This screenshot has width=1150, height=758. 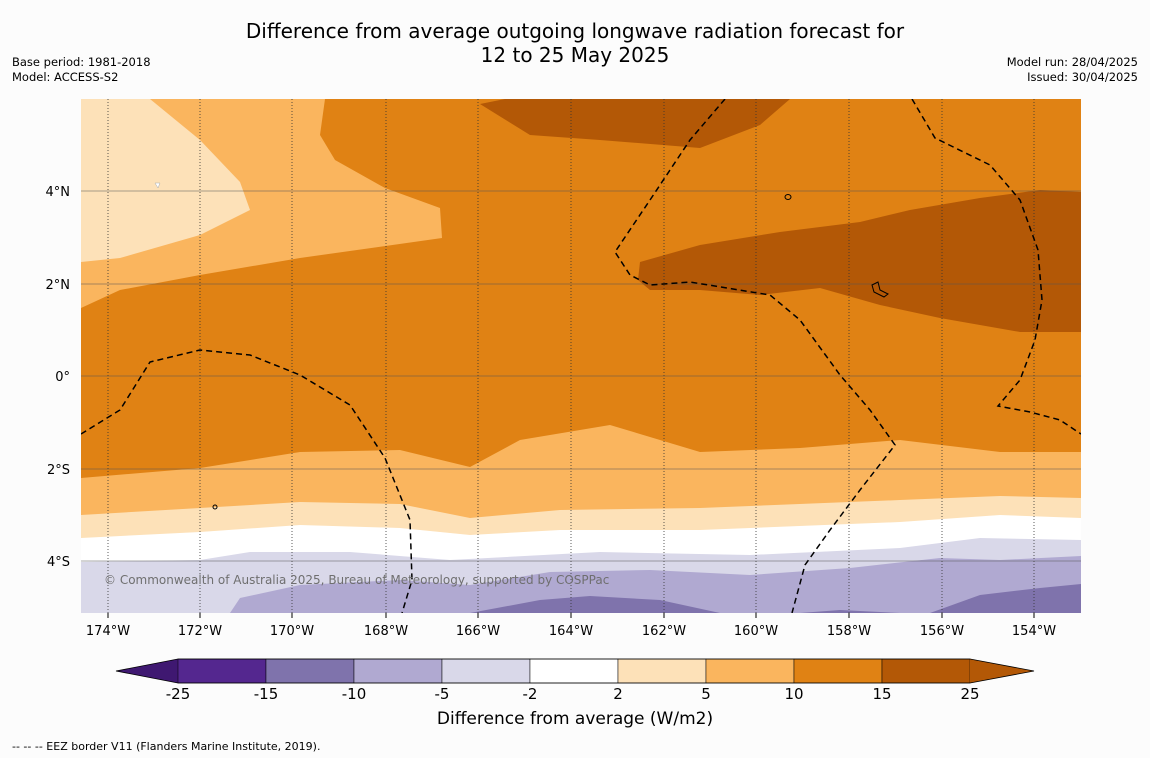 What do you see at coordinates (942, 631) in the screenshot?
I see `lon-label: 156°W` at bounding box center [942, 631].